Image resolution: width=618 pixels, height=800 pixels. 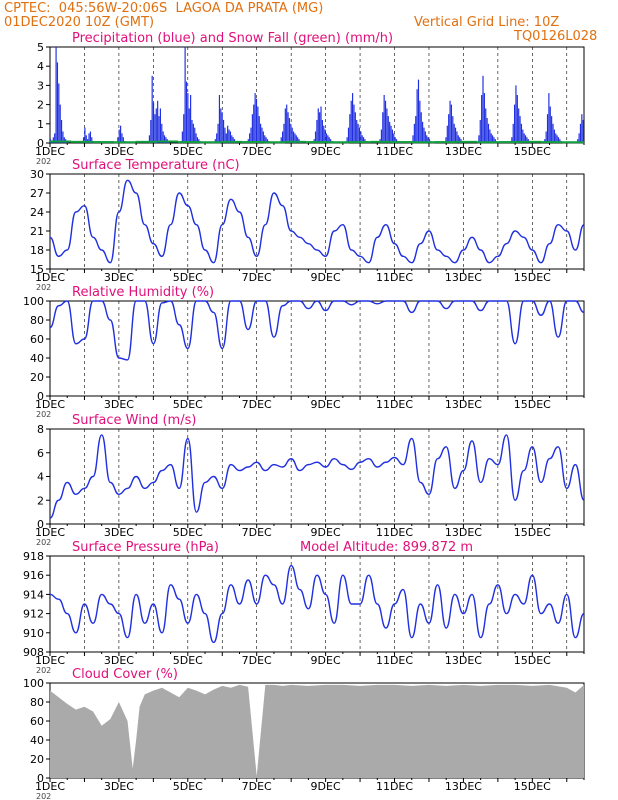 I want to click on y-tick-label: 40, so click(x=37, y=358).